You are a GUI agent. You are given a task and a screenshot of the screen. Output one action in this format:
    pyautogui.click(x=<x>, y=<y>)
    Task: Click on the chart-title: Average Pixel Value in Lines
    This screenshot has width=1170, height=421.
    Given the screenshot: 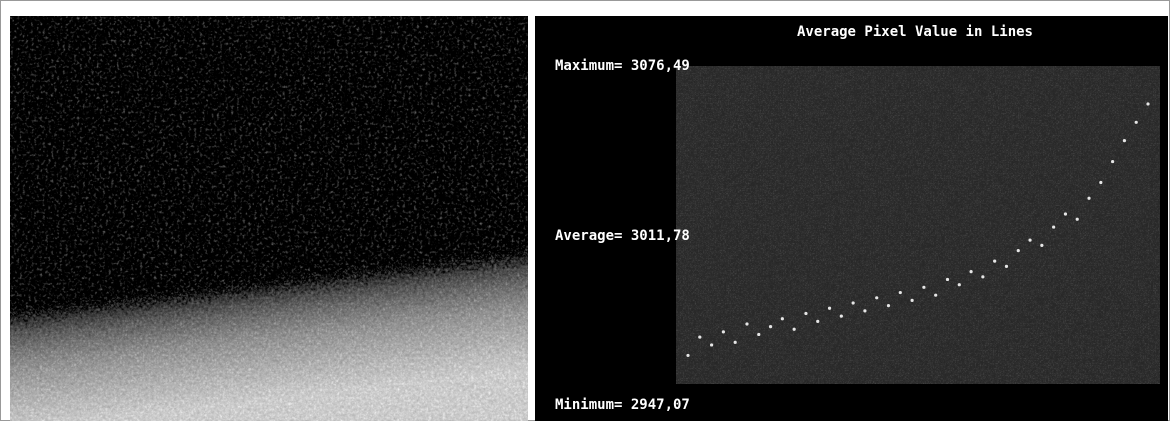 What is the action you would take?
    pyautogui.click(x=915, y=32)
    